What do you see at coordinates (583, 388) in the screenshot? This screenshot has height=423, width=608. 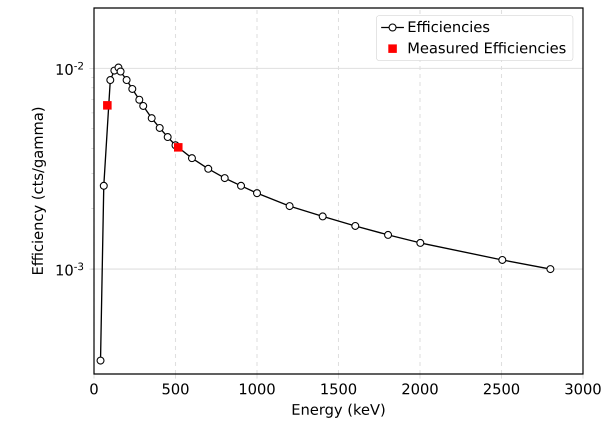 I see `x-tick-label: 3000` at bounding box center [583, 388].